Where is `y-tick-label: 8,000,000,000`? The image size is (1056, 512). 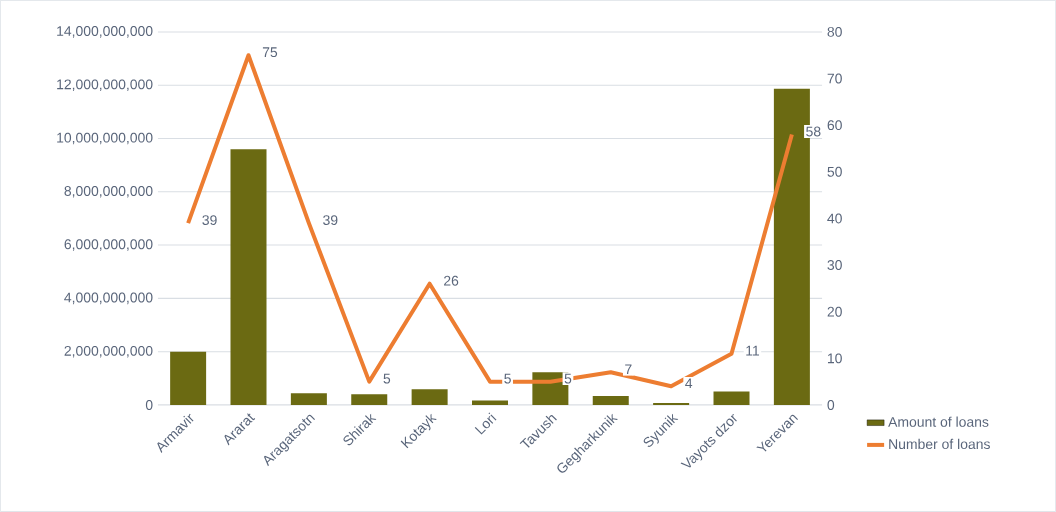
y-tick-label: 8,000,000,000 is located at coordinates (108, 192).